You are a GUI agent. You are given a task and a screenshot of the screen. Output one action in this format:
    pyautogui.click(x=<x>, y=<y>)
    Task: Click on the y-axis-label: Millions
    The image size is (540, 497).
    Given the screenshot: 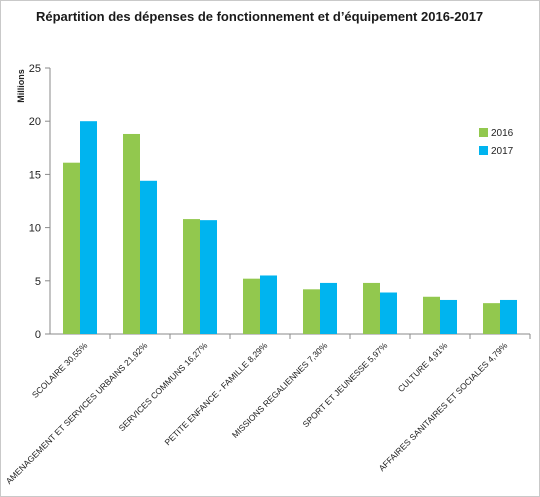 What is the action you would take?
    pyautogui.click(x=21, y=86)
    